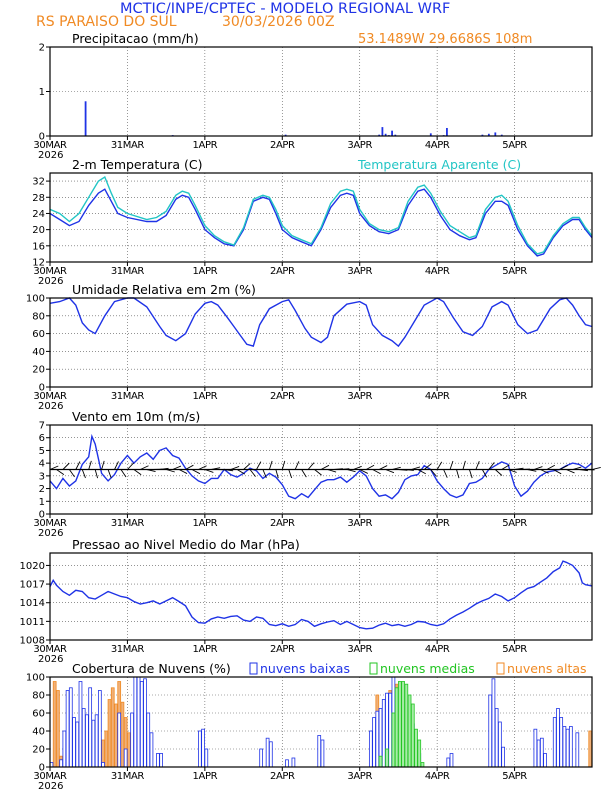  What do you see at coordinates (32, 603) in the screenshot?
I see `ytick-label-pressure: 1014` at bounding box center [32, 603].